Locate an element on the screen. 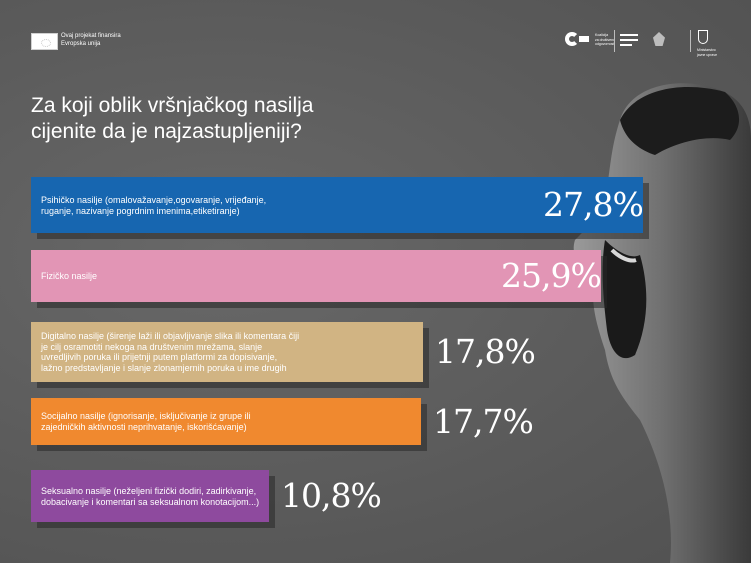 The width and height of the screenshot is (751, 563). partner-logo-line: za društvenu is located at coordinates (605, 39).